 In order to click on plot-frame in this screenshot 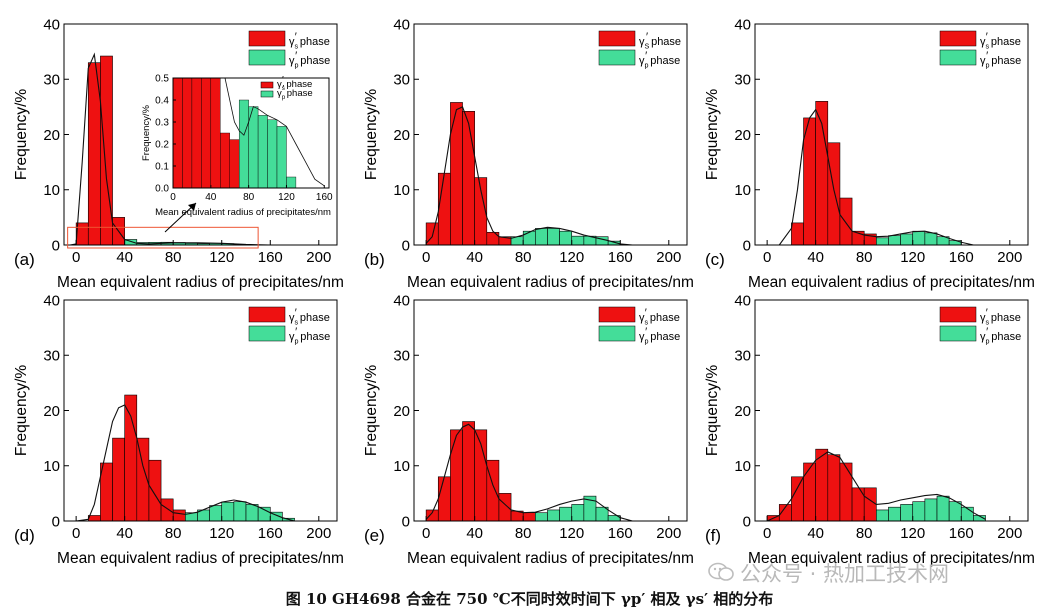, I will do `click(251, 133)`.